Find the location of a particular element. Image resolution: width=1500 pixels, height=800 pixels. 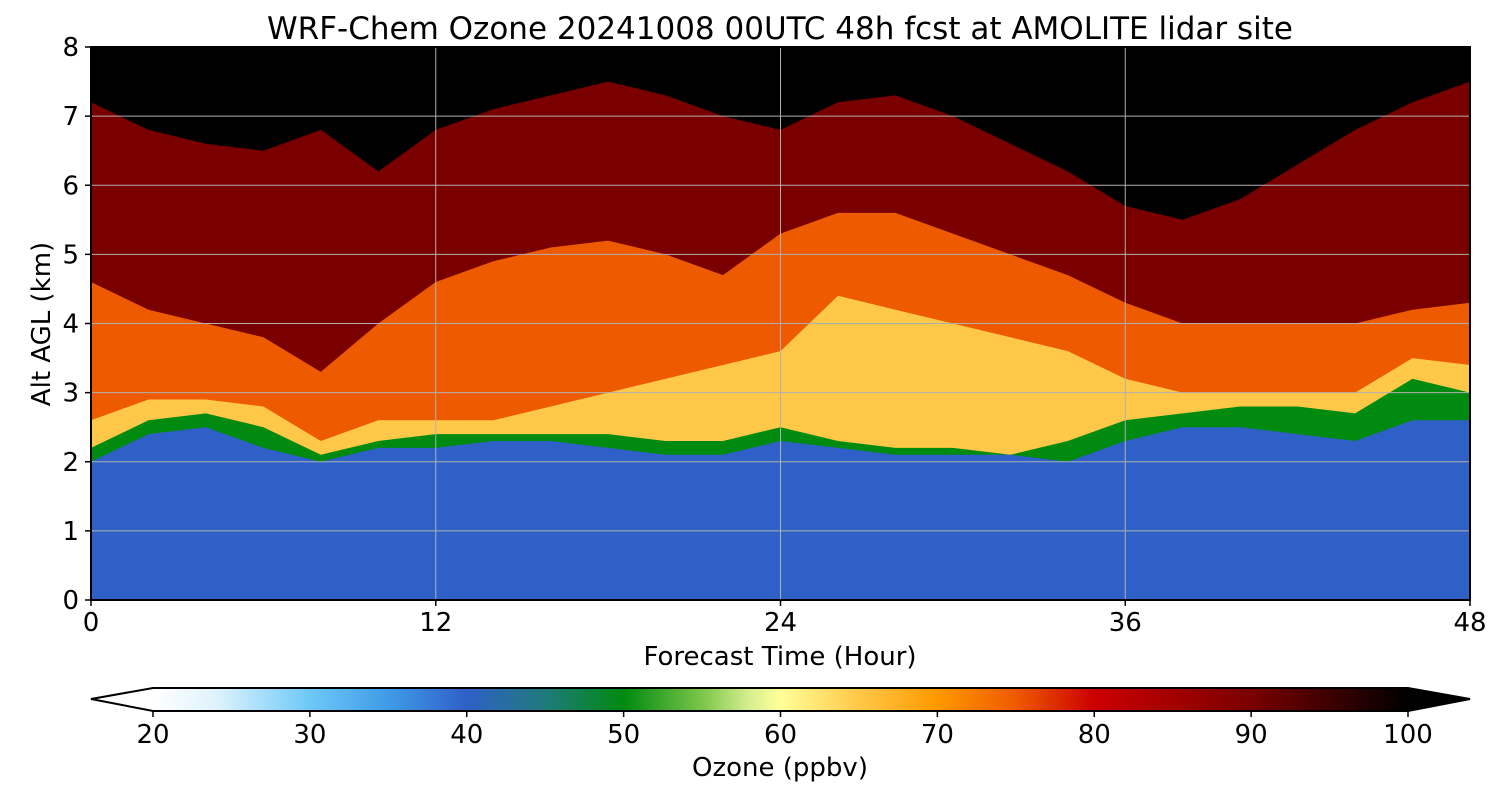

colorbar: 20 30 40 50 60 70 80 90 100 Ozone (ppbv) is located at coordinates (780, 735).